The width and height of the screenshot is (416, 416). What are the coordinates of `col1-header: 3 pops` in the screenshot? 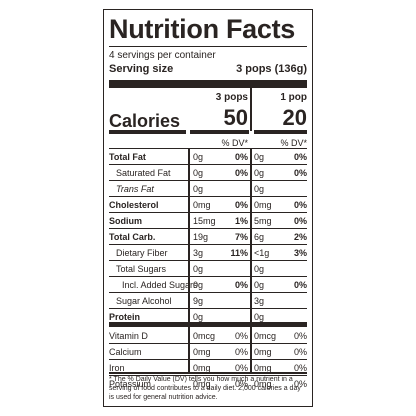 It's located at (231, 97).